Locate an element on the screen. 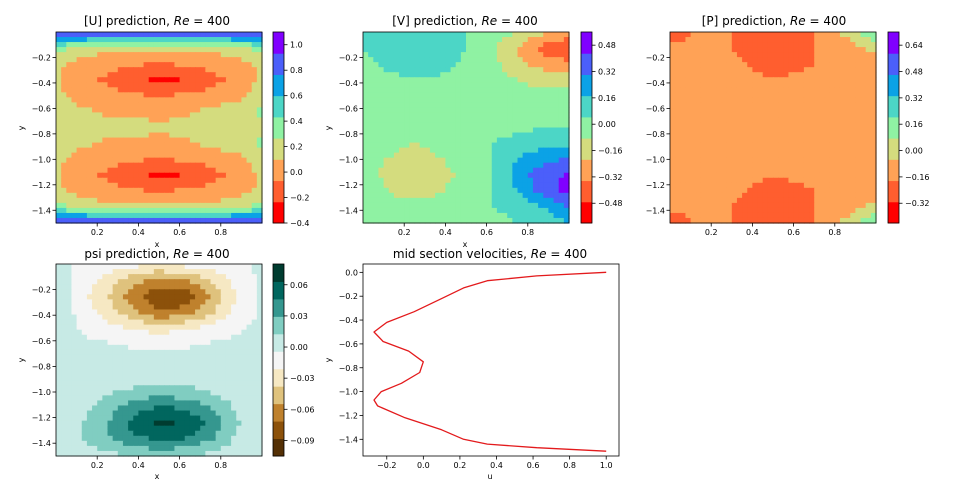 The height and width of the screenshot is (497, 953). p-prediction-xtick-label: 0.2 is located at coordinates (711, 232).